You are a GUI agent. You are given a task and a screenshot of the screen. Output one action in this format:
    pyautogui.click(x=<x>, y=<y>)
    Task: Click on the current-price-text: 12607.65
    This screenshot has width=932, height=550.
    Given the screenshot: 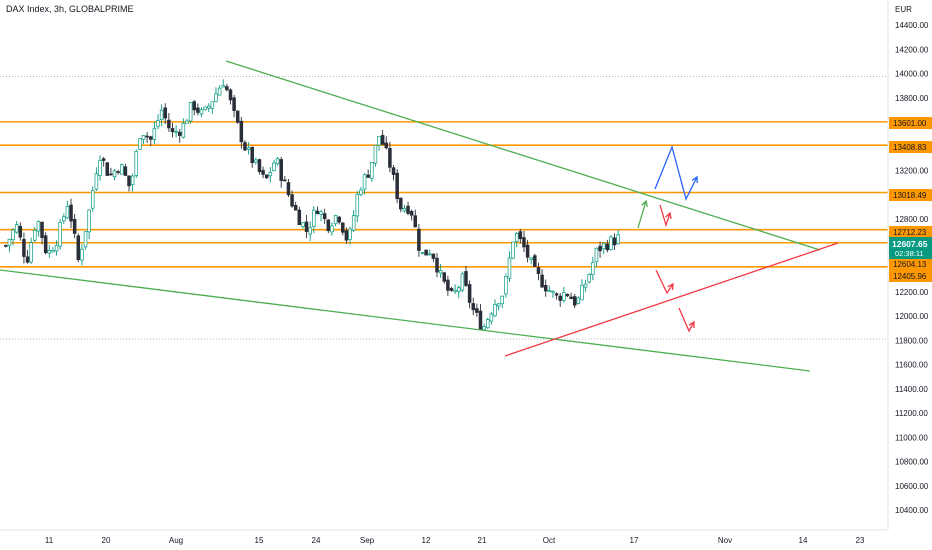 What is the action you would take?
    pyautogui.click(x=910, y=244)
    